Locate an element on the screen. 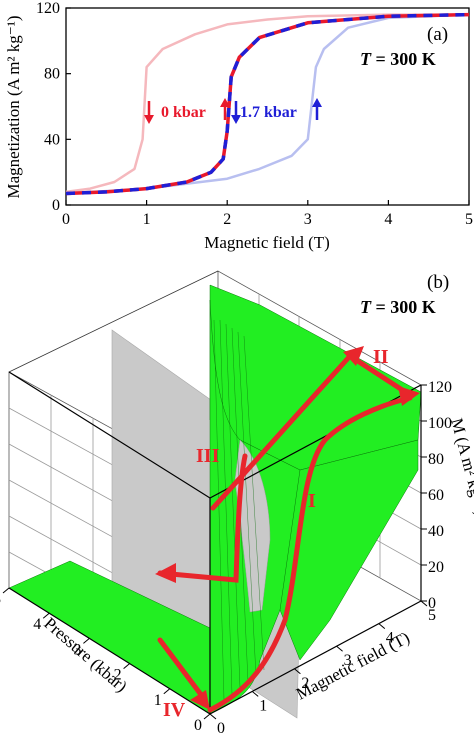 This screenshot has width=474, height=734. pressure-tick-label: 3 is located at coordinates (77, 649).